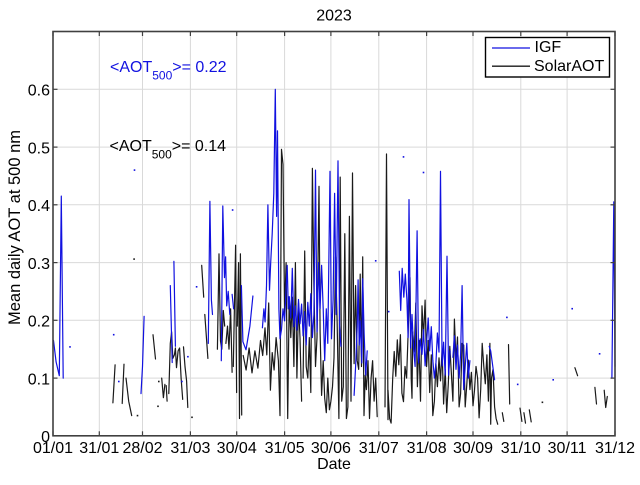 The width and height of the screenshot is (640, 485). Describe the element at coordinates (39, 206) in the screenshot. I see `svg-text: 0.4` at that location.